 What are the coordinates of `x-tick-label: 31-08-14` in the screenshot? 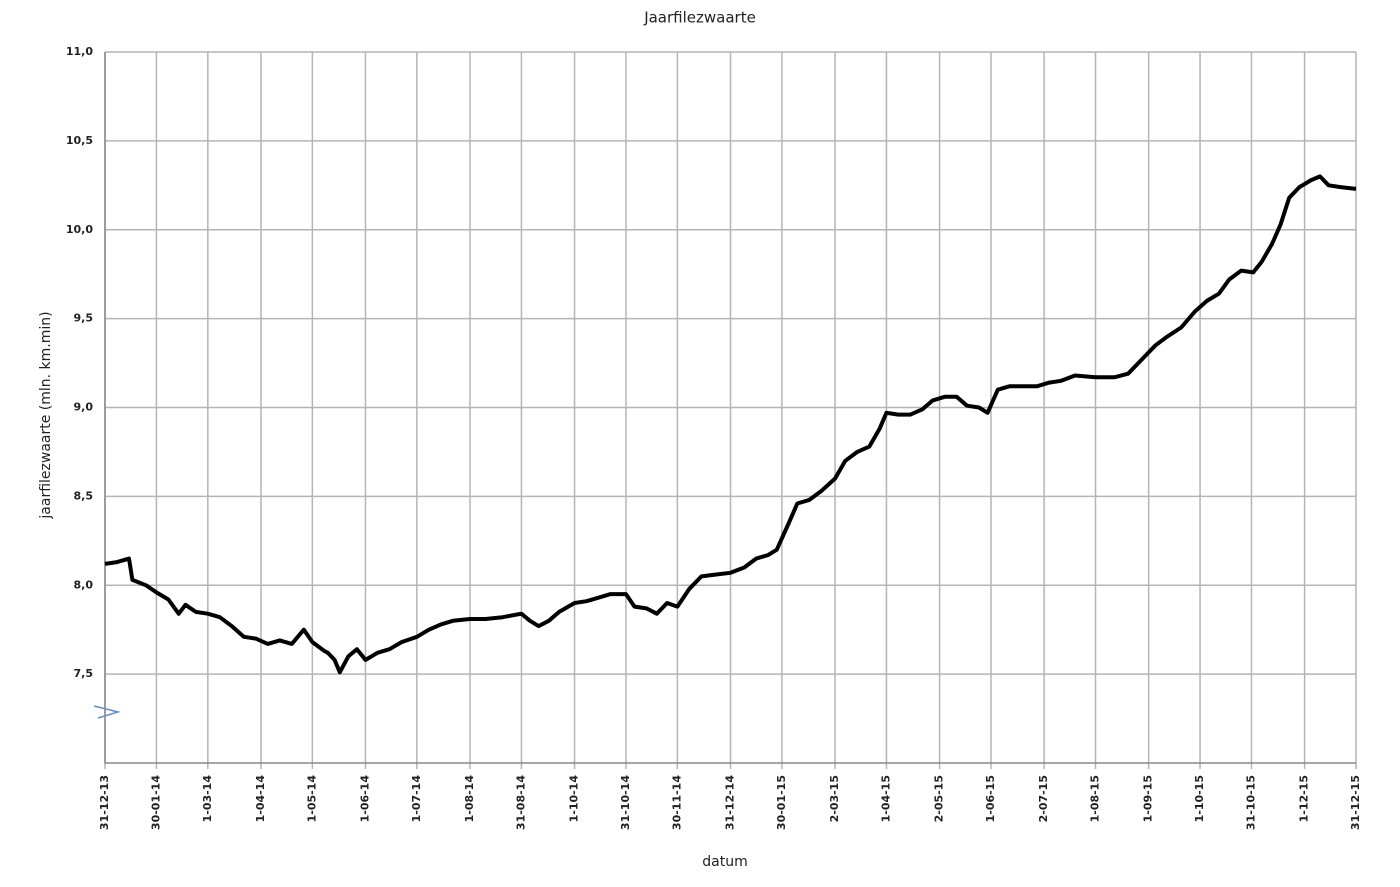 It's located at (520, 802).